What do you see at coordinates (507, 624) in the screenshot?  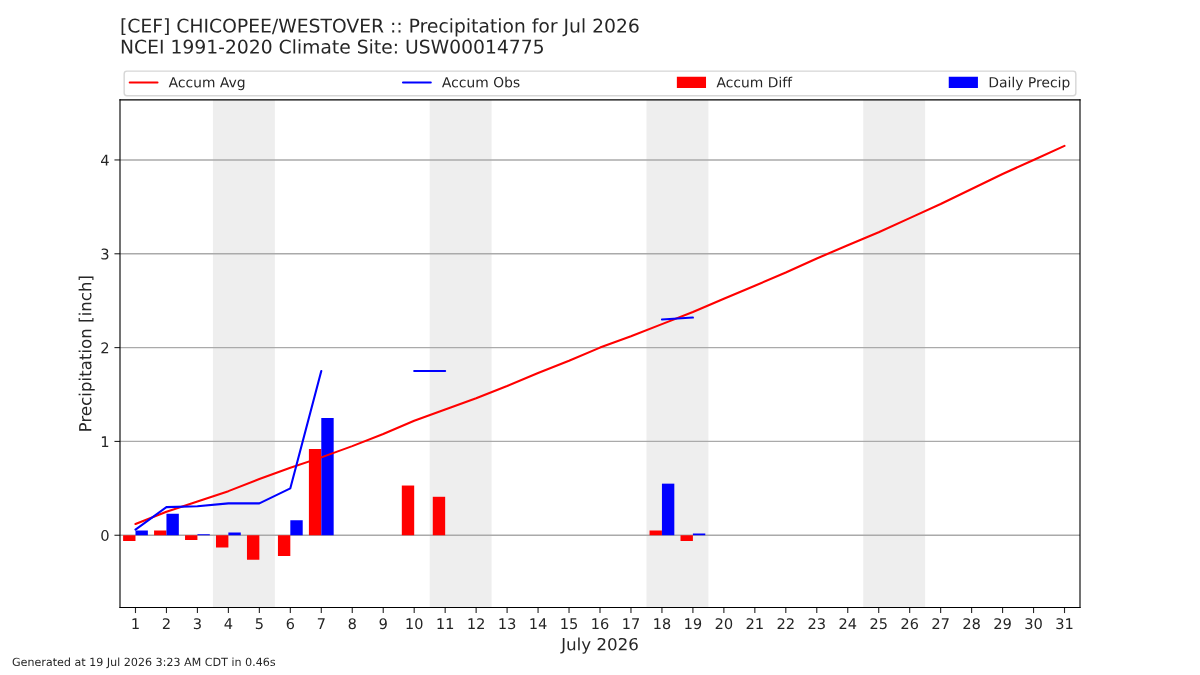 I see `x-tick-label: 13` at bounding box center [507, 624].